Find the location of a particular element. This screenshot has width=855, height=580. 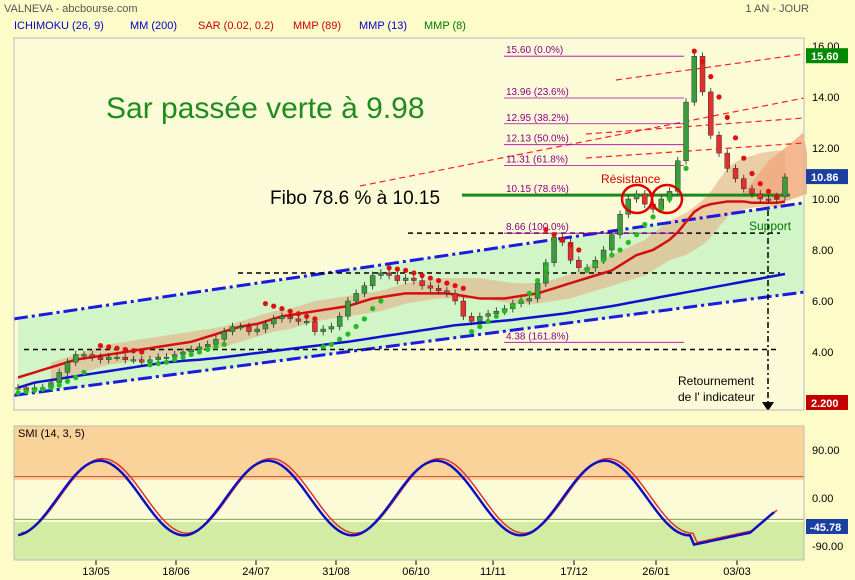

fibo-level-label: 13.96 (23.6%) is located at coordinates (537, 92).